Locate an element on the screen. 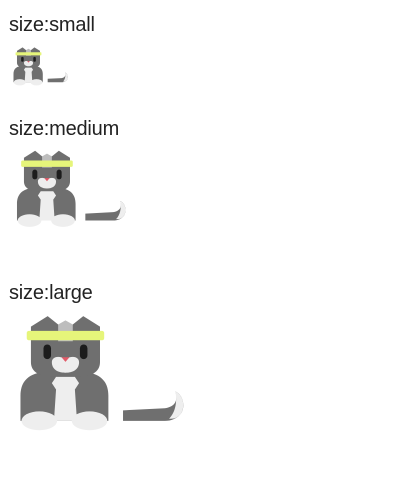 This screenshot has width=400, height=504. size-medium-label: size:medium is located at coordinates (64, 129).